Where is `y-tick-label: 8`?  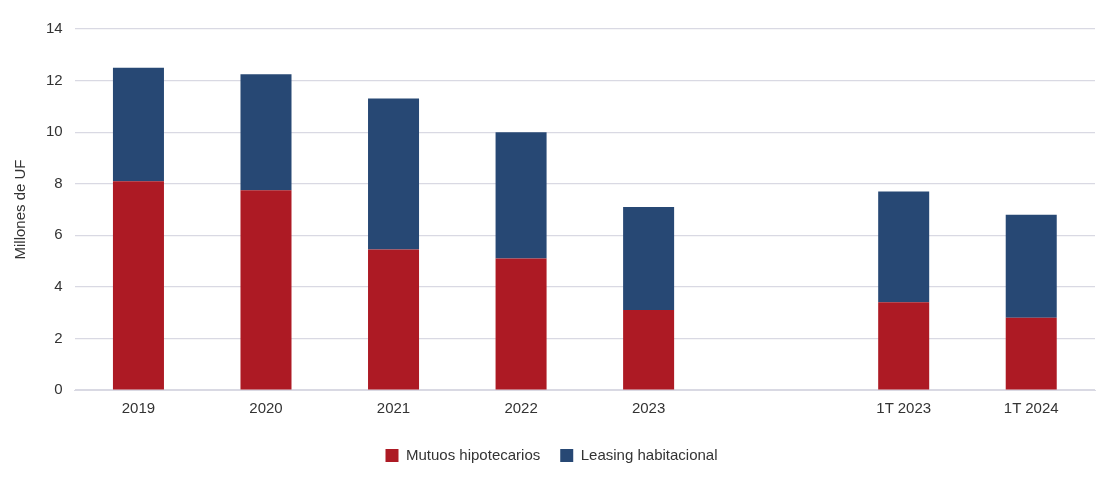
y-tick-label: 8 is located at coordinates (58, 182).